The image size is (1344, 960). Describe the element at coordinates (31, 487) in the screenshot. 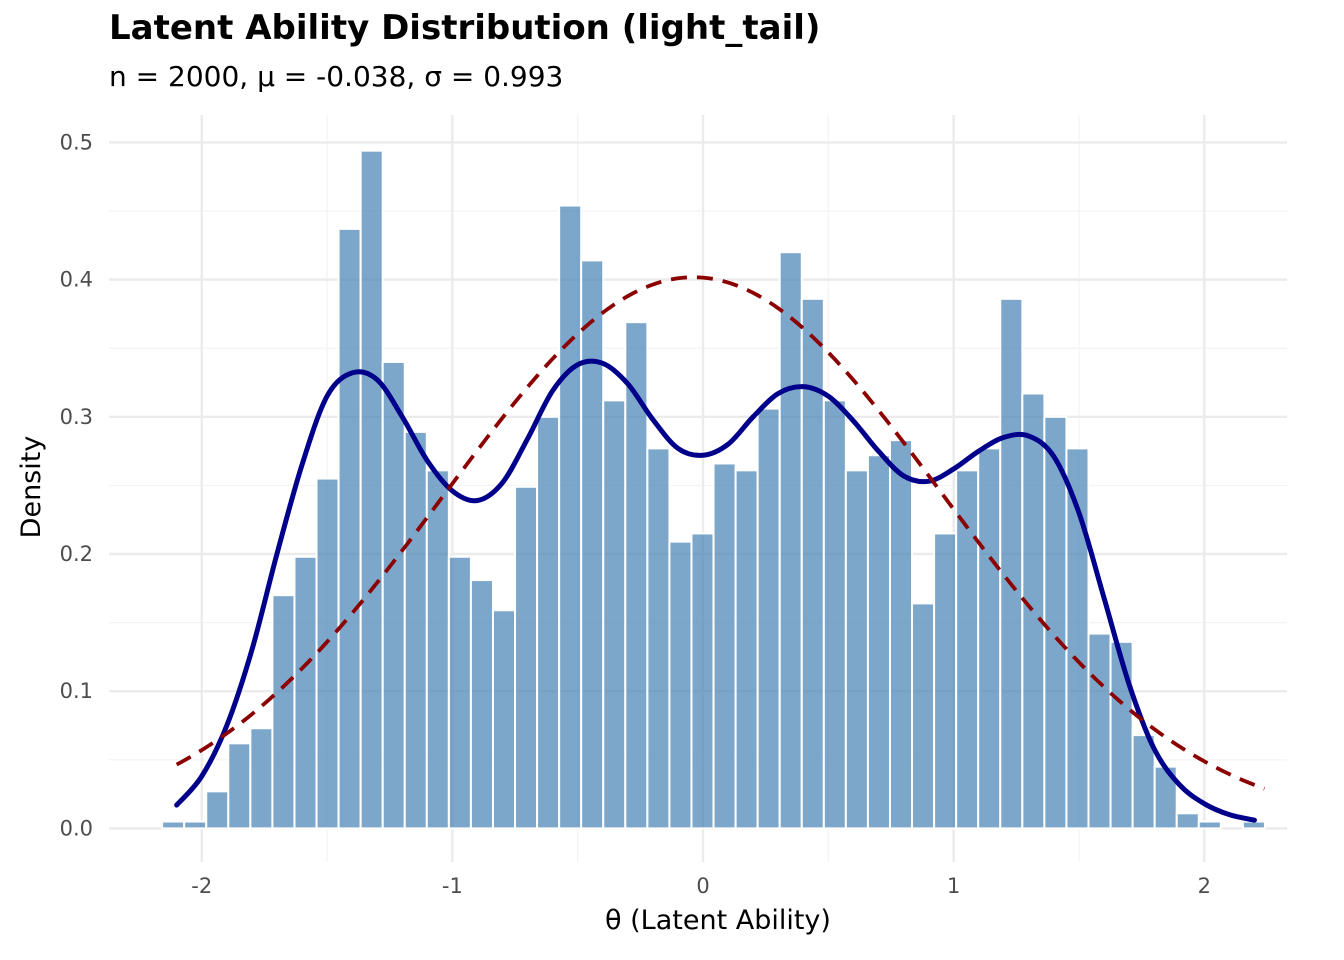

I see `y-axis-title: Density` at that location.